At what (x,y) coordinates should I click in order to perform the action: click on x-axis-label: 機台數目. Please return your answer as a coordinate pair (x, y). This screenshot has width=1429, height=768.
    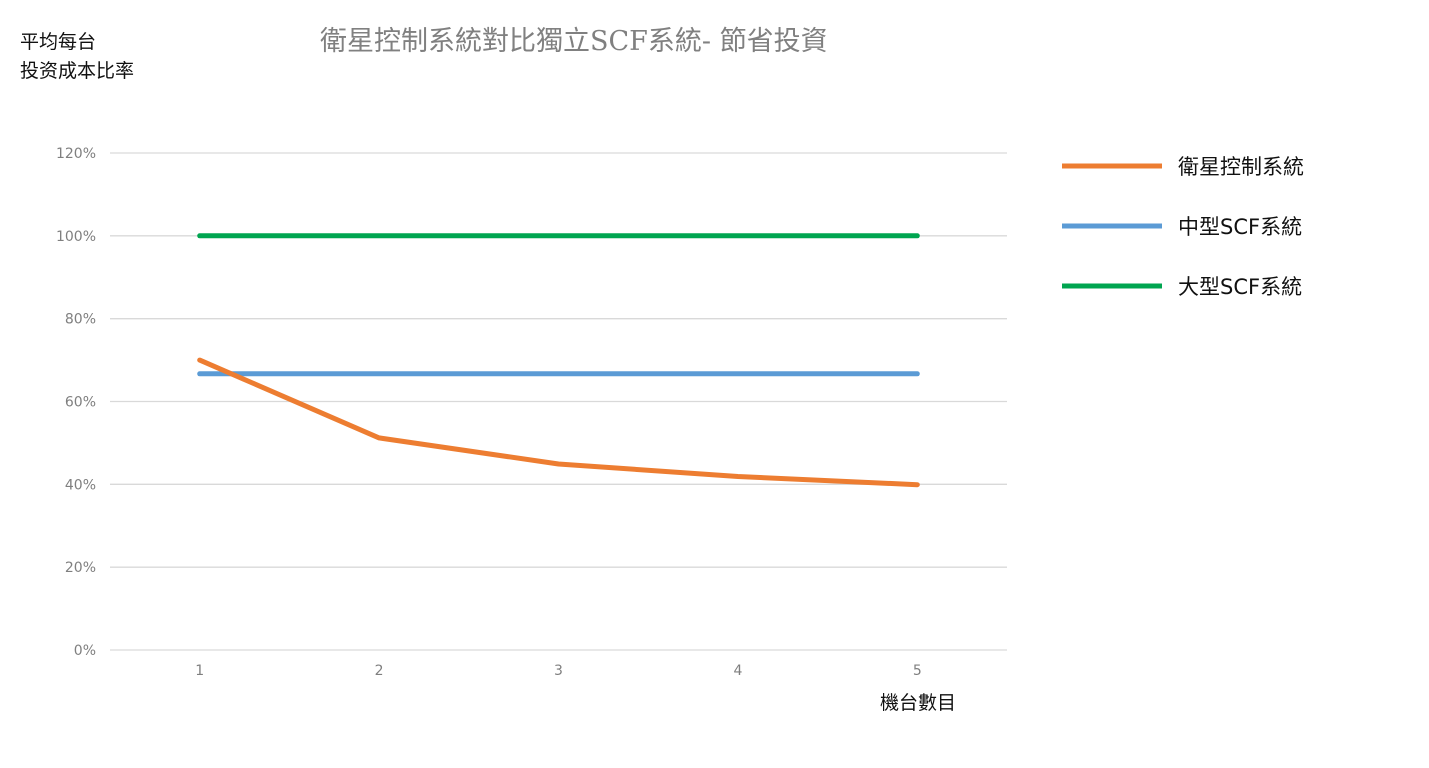
    Looking at the image, I should click on (918, 703).